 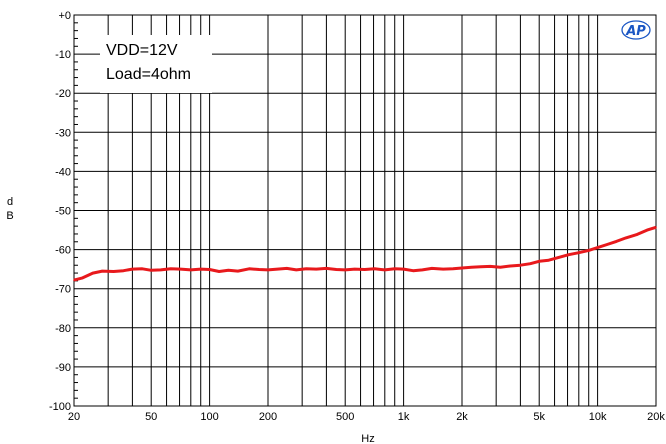 What do you see at coordinates (209, 417) in the screenshot?
I see `x-tick-label: 100` at bounding box center [209, 417].